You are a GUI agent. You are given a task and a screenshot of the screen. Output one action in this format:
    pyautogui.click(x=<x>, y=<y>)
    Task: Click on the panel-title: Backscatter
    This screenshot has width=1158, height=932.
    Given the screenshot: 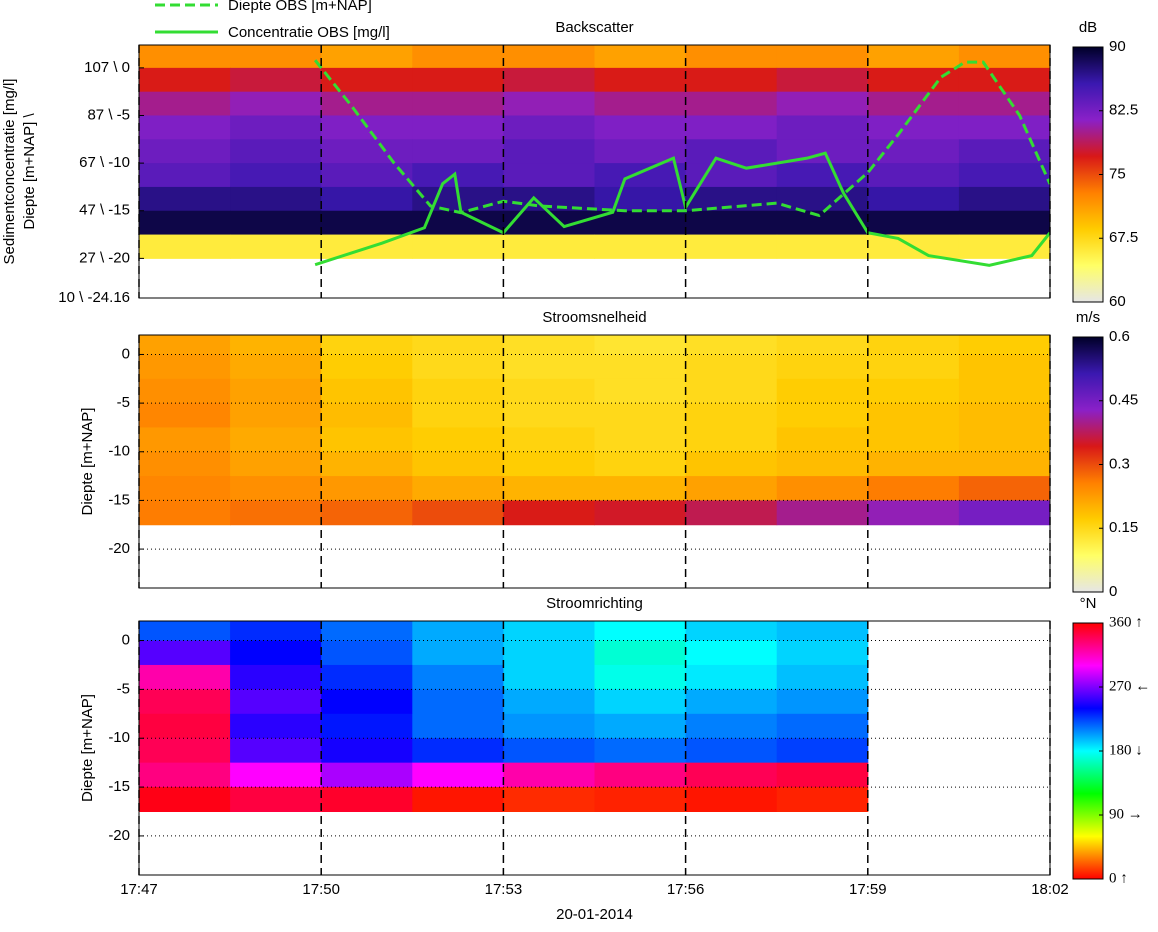 What is the action you would take?
    pyautogui.click(x=594, y=27)
    